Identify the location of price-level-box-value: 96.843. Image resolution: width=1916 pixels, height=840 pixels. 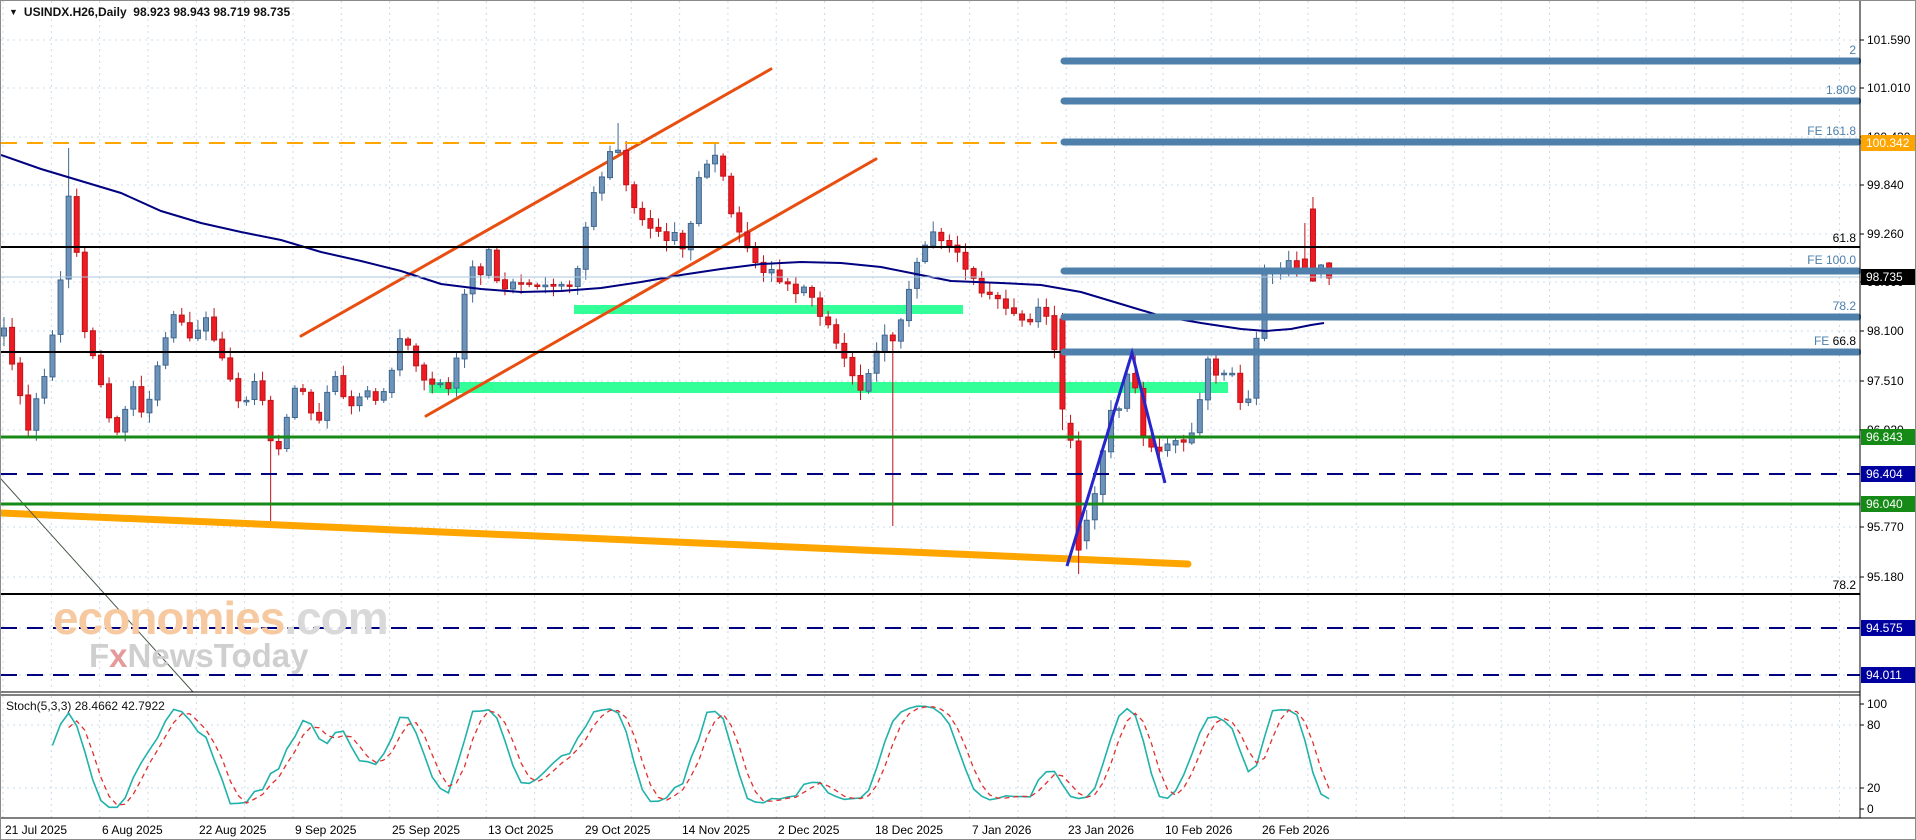
(1884, 437).